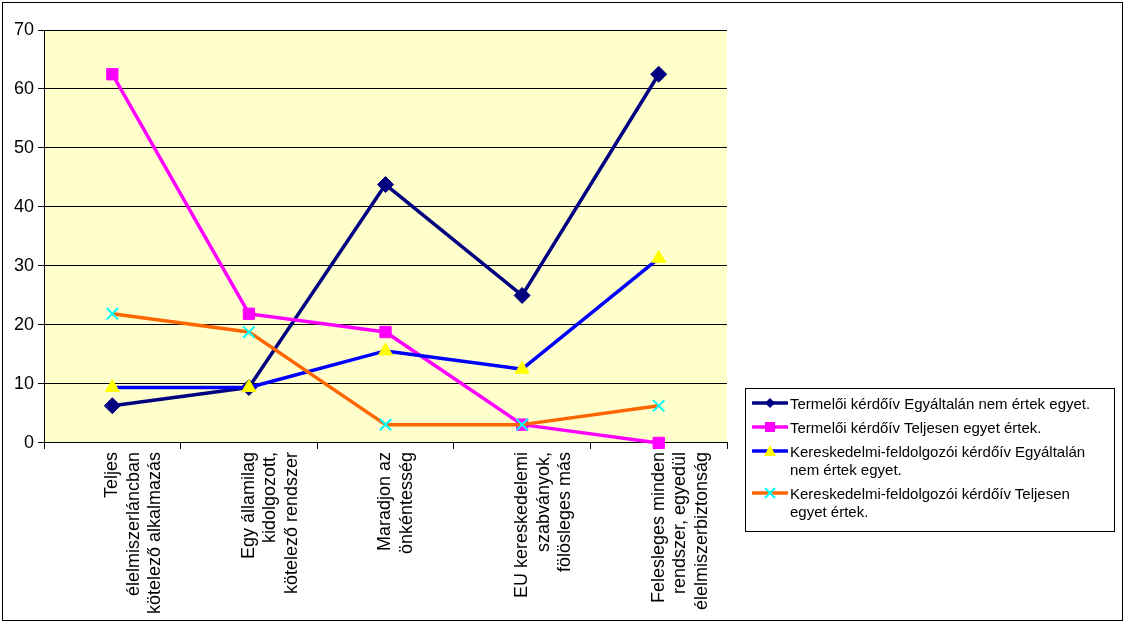 The width and height of the screenshot is (1127, 625). Describe the element at coordinates (24, 264) in the screenshot. I see `y-tick-label: 30` at that location.